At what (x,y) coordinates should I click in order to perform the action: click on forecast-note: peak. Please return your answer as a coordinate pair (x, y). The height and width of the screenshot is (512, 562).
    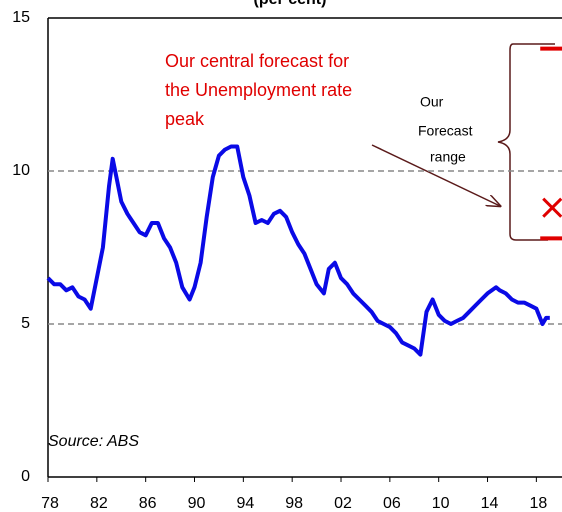
    Looking at the image, I should click on (185, 119).